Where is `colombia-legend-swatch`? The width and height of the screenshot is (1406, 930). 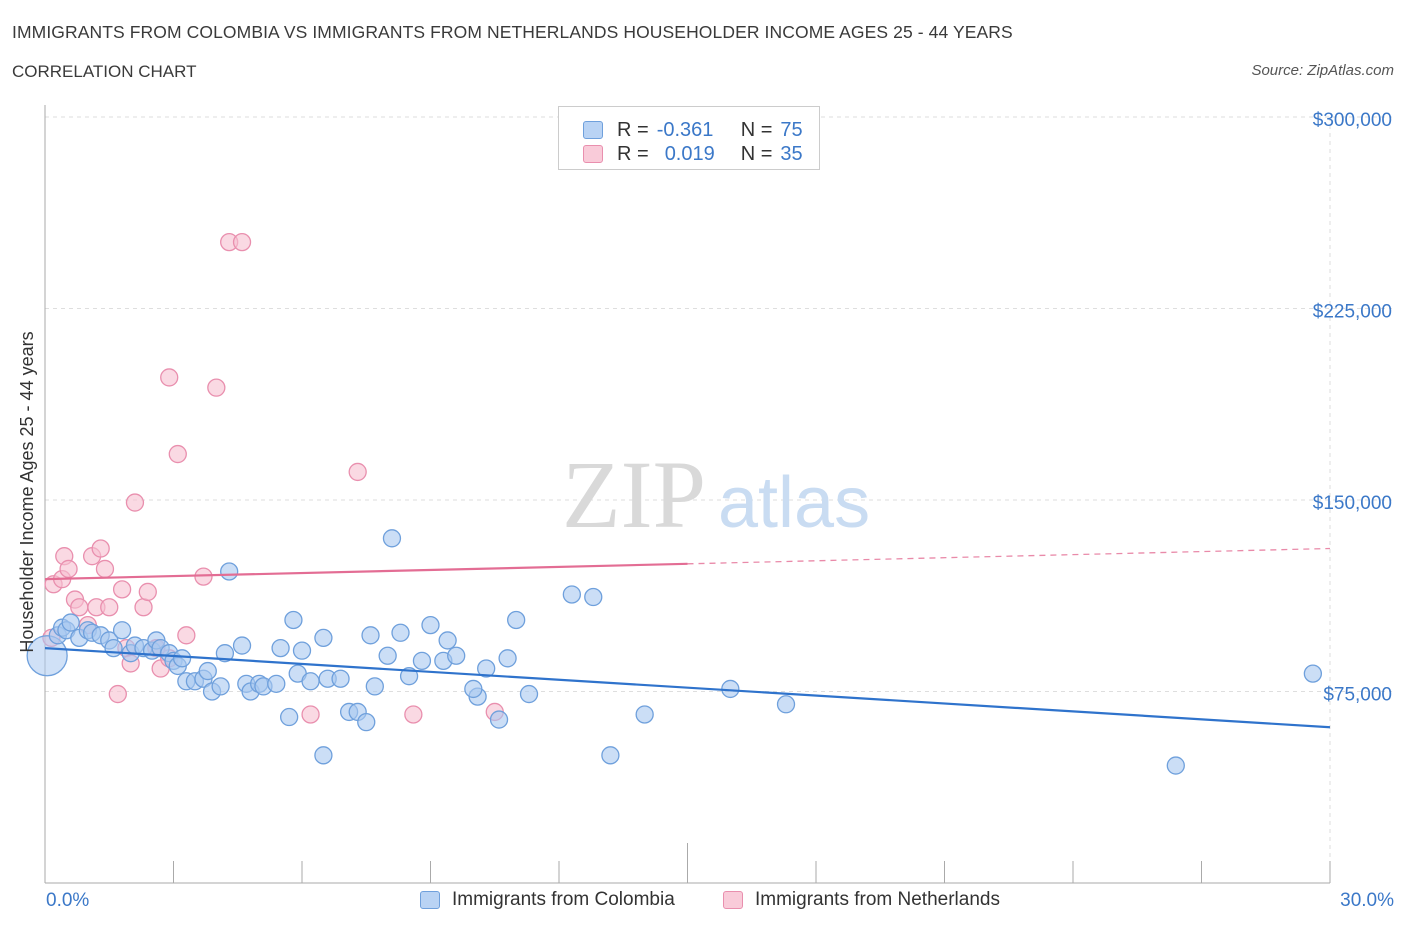 colombia-legend-swatch is located at coordinates (430, 900).